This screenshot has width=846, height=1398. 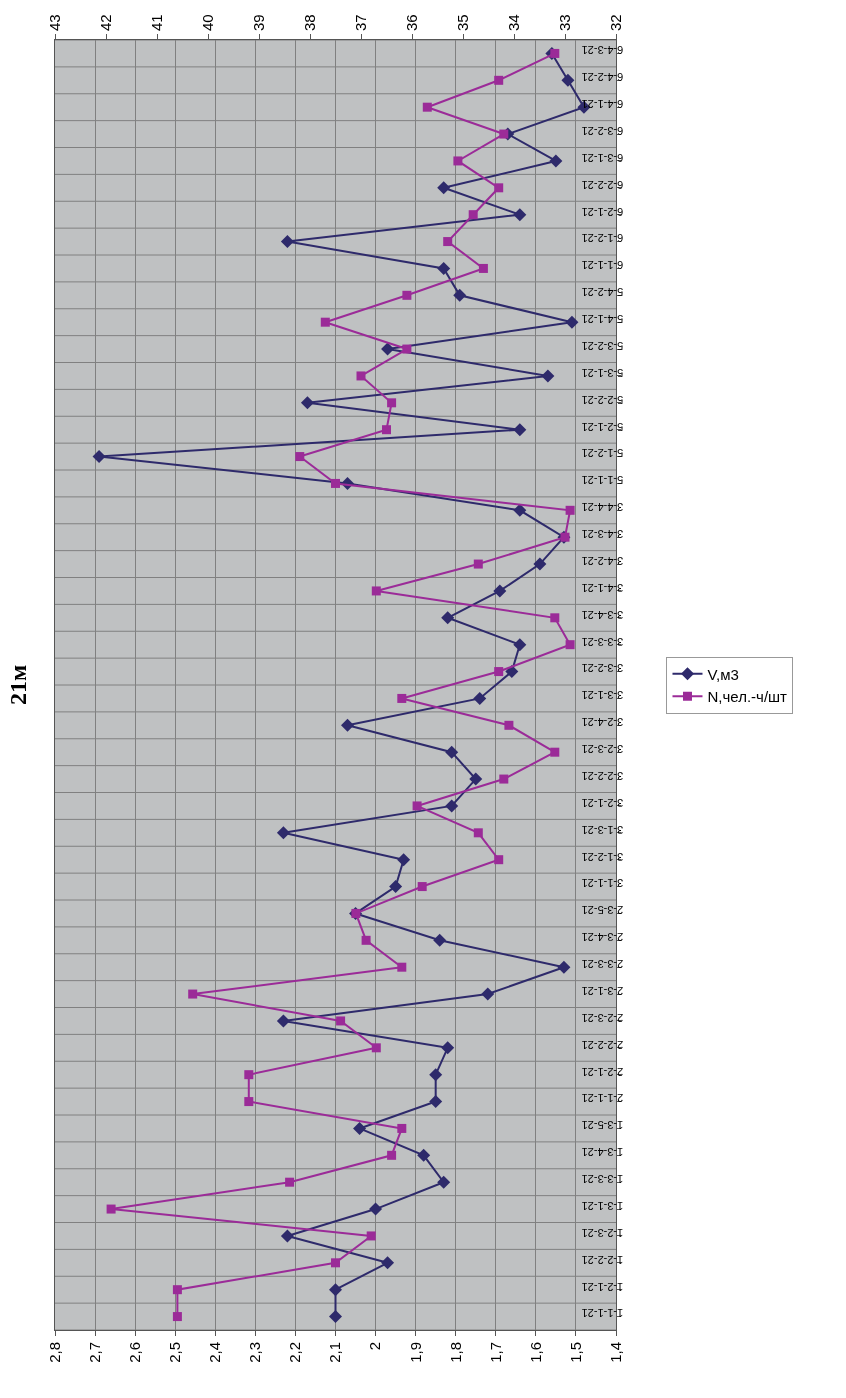 I want to click on y-tick-label: 1-3-1-21, so click(x=602, y=1205).